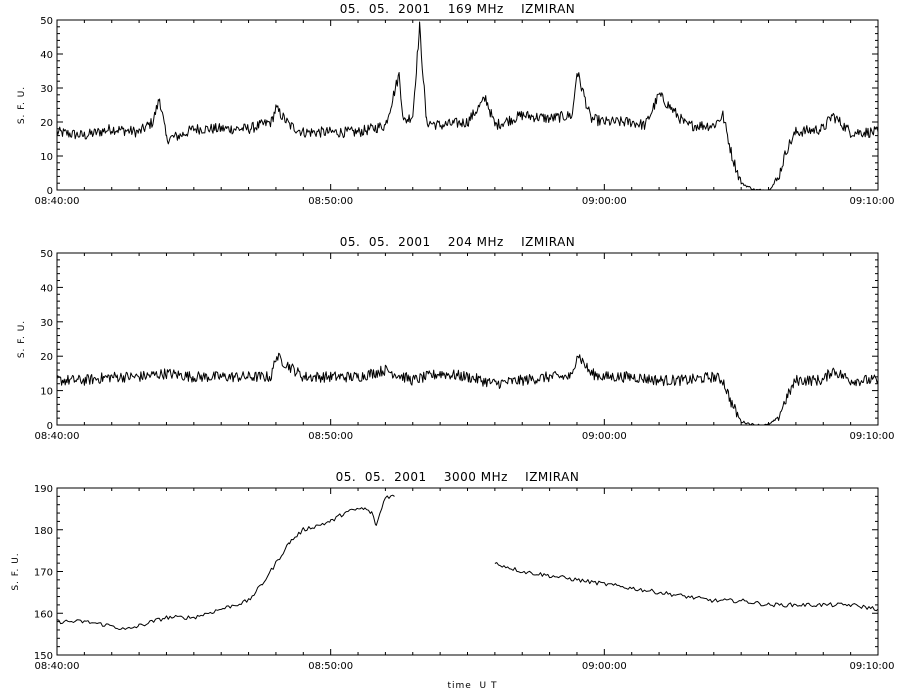 This screenshot has height=700, width=900. I want to click on y-axis-label: S. F. U., so click(22, 105).